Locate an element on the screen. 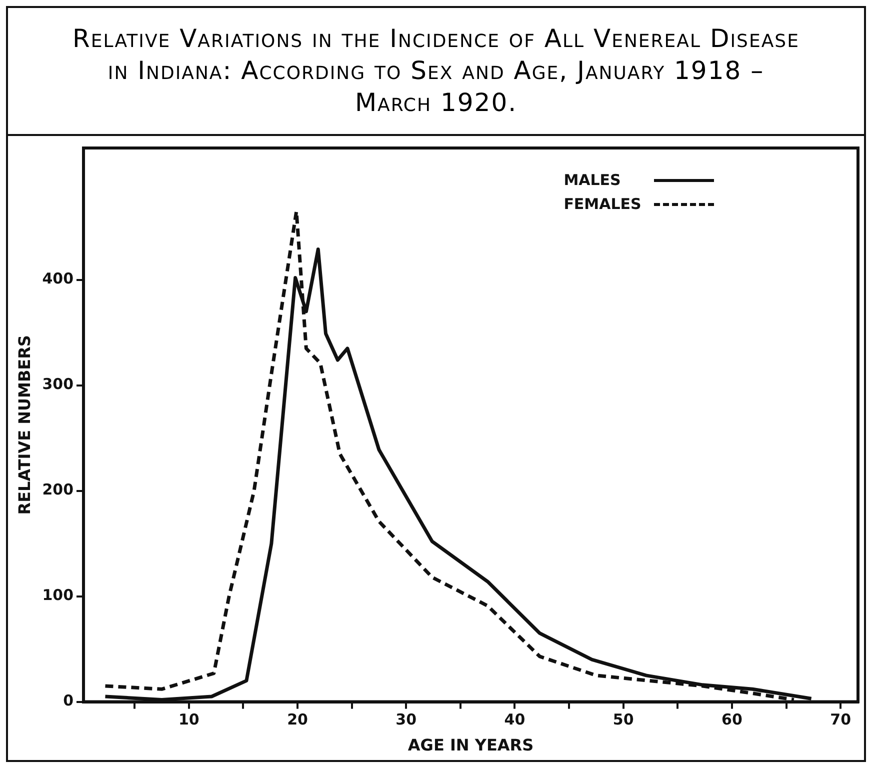  x-axis-title: AGE IN YEARS is located at coordinates (471, 745).